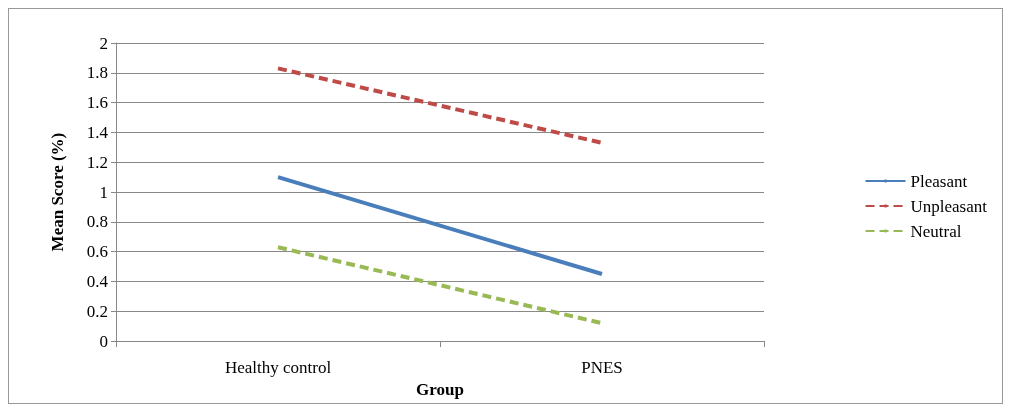 The width and height of the screenshot is (1013, 414). I want to click on y-tick-label: 0.2, so click(97, 311).